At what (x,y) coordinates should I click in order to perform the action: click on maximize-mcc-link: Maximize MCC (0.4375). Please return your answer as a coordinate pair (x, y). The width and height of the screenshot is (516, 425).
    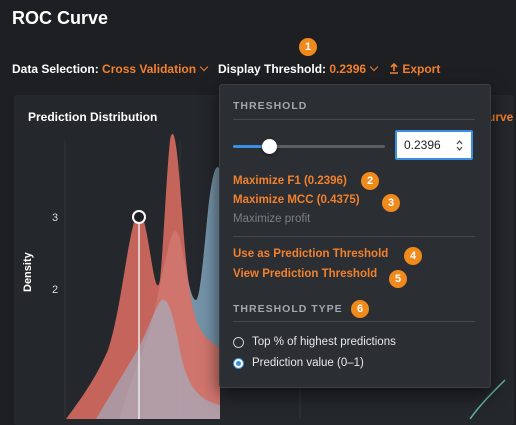
    Looking at the image, I should click on (296, 200).